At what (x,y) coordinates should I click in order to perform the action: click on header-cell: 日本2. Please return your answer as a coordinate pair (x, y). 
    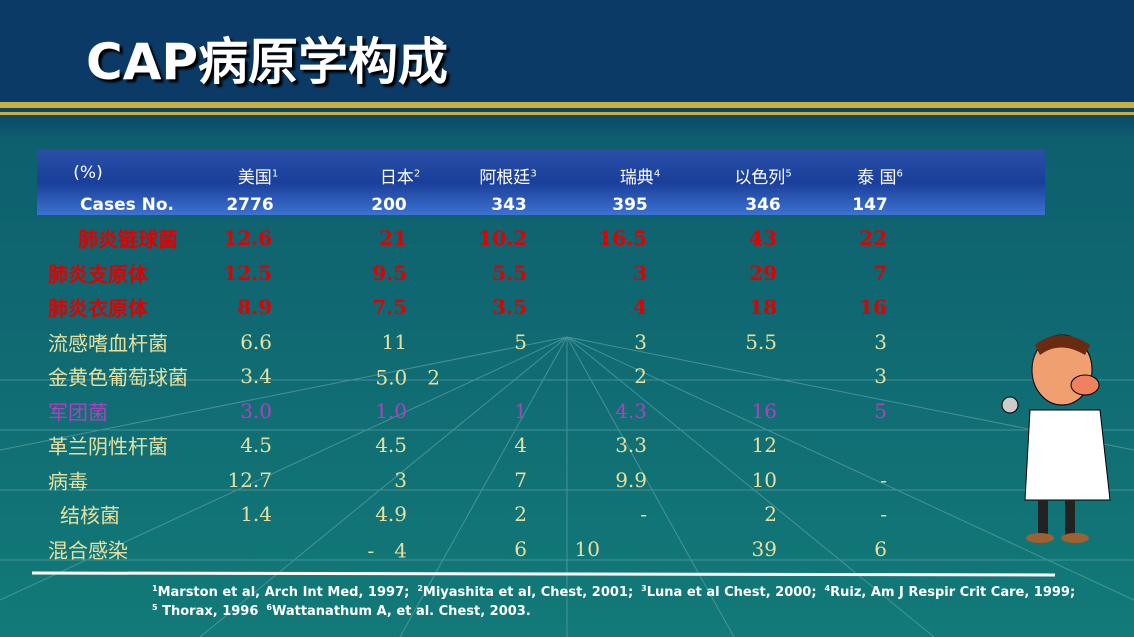
    Looking at the image, I should click on (400, 175).